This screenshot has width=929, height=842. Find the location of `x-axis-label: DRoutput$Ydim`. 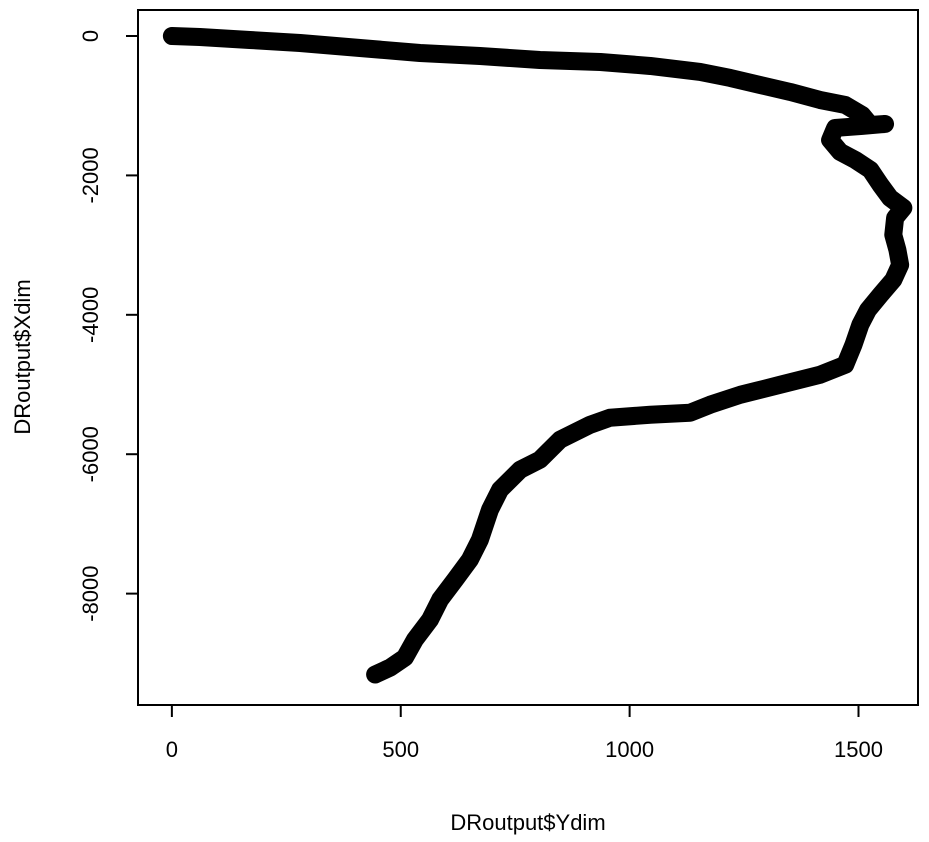

x-axis-label: DRoutput$Ydim is located at coordinates (527, 822).